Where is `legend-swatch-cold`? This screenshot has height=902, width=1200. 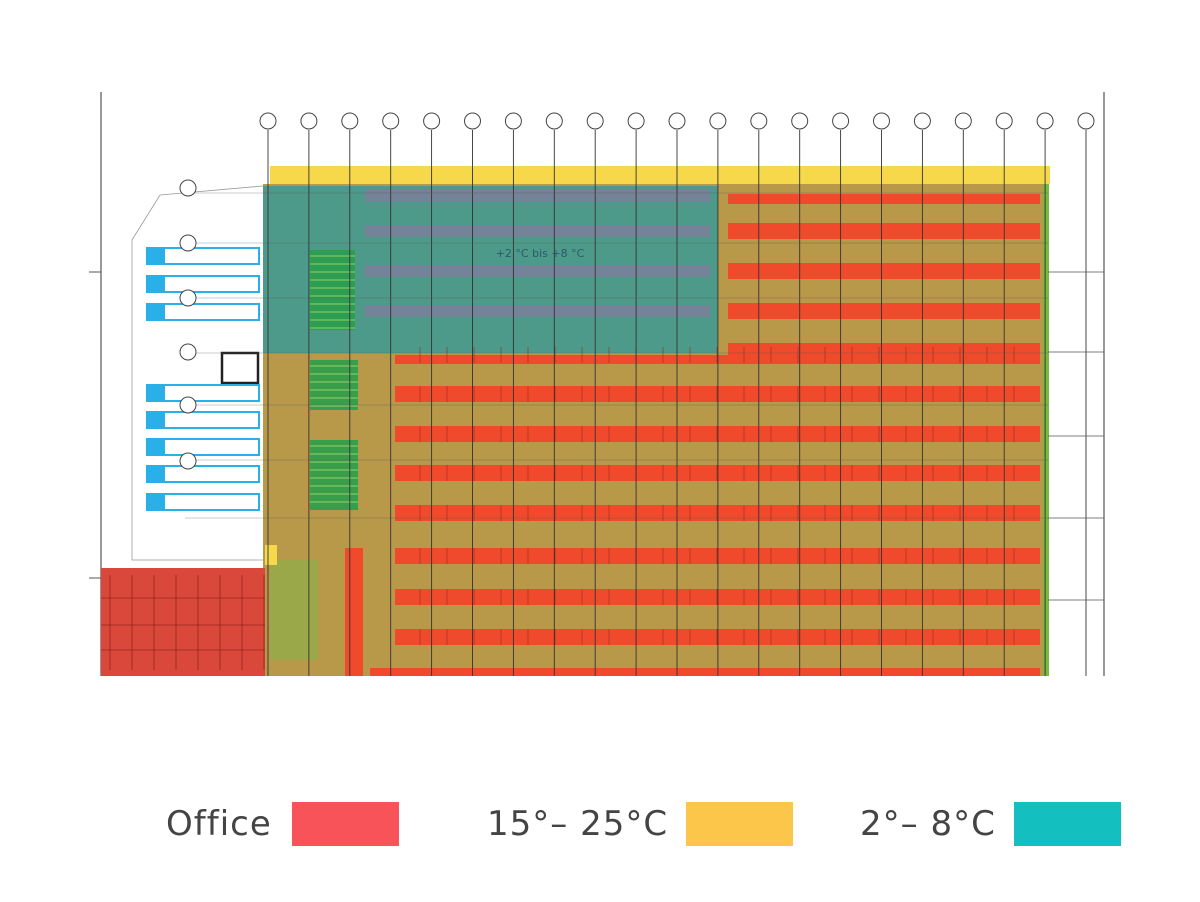
legend-swatch-cold is located at coordinates (1067, 824).